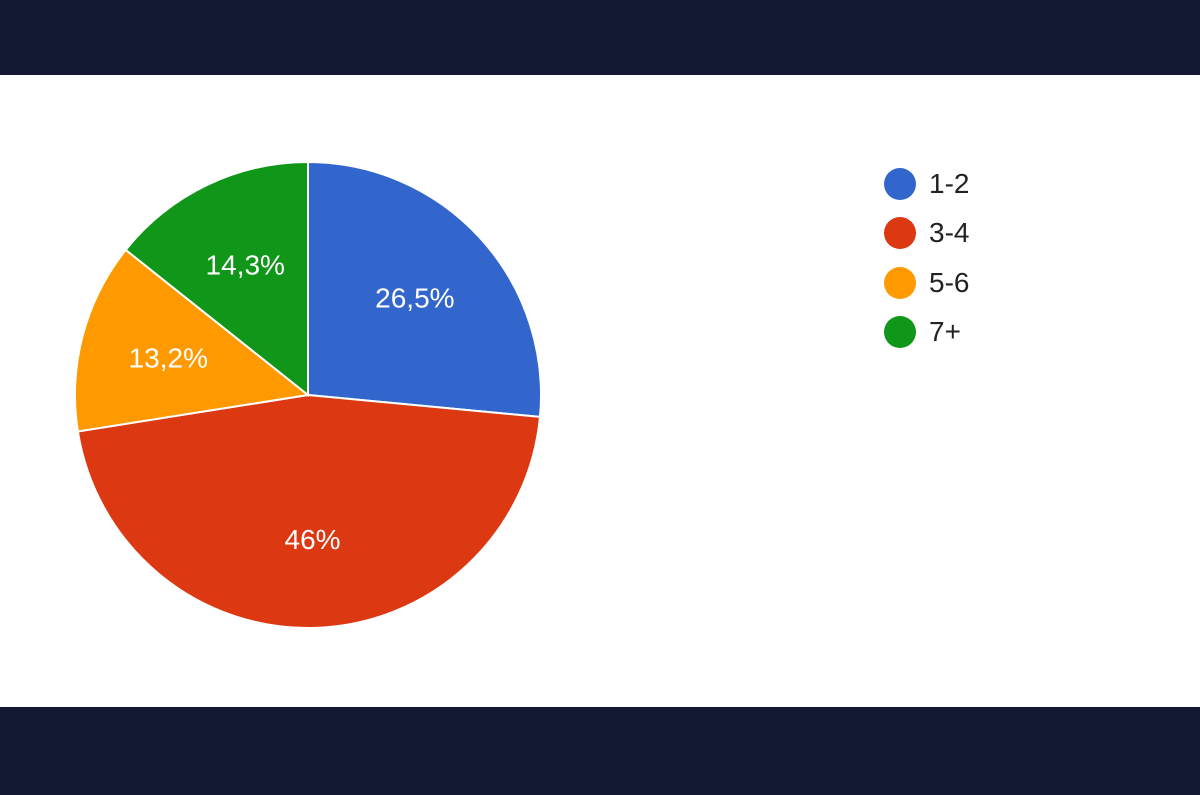 This screenshot has height=795, width=1200. I want to click on legend-item-3-4: 3-4, so click(926, 234).